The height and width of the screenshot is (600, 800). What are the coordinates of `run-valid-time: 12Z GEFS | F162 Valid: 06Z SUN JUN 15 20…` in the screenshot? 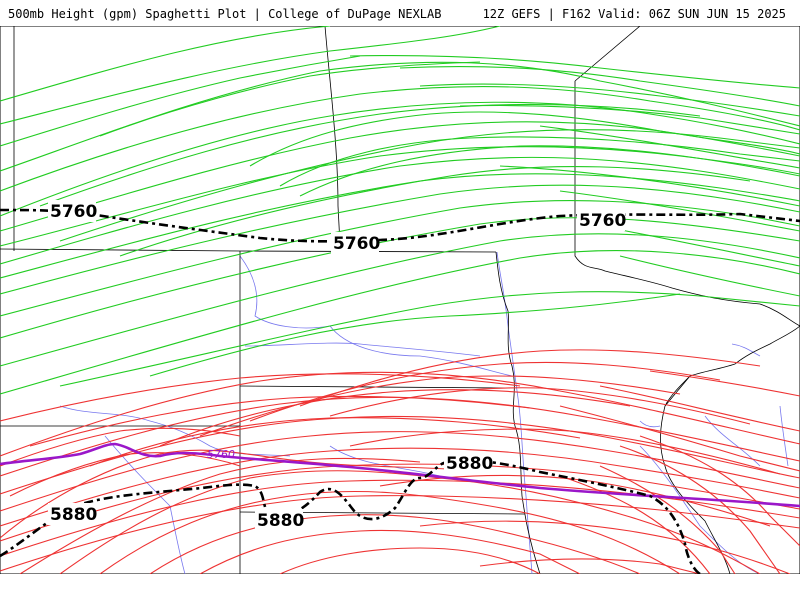 It's located at (634, 14).